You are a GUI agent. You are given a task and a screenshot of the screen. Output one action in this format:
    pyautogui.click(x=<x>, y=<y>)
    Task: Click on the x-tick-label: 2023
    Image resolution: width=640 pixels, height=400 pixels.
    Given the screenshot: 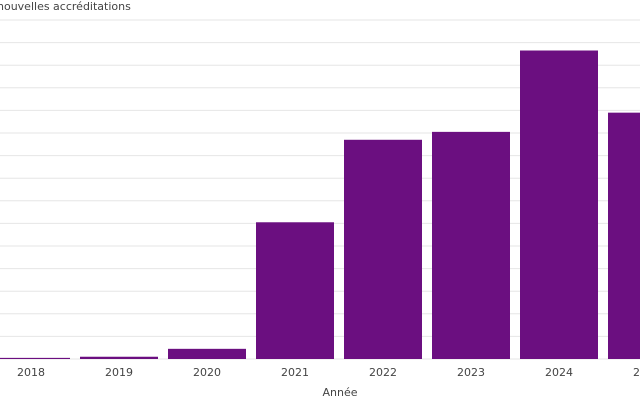 What is the action you would take?
    pyautogui.click(x=471, y=372)
    